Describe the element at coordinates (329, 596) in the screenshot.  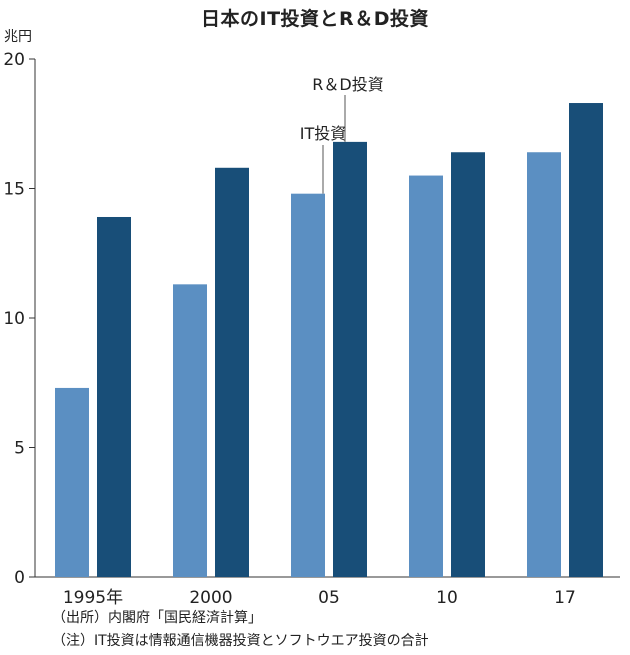
I see `x-tick-label: 05` at that location.